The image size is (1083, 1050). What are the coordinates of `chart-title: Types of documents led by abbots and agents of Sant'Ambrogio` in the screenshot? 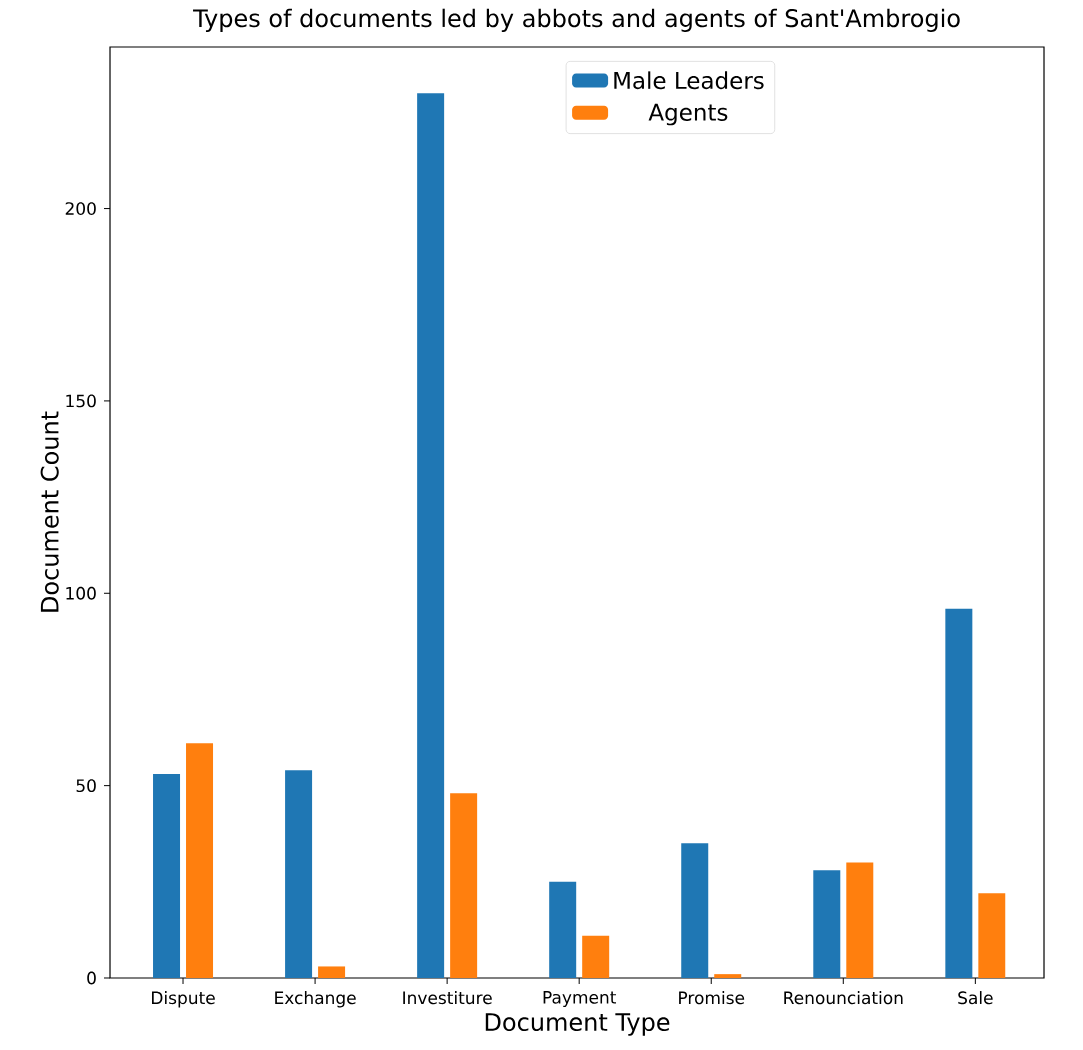 It's located at (576, 20).